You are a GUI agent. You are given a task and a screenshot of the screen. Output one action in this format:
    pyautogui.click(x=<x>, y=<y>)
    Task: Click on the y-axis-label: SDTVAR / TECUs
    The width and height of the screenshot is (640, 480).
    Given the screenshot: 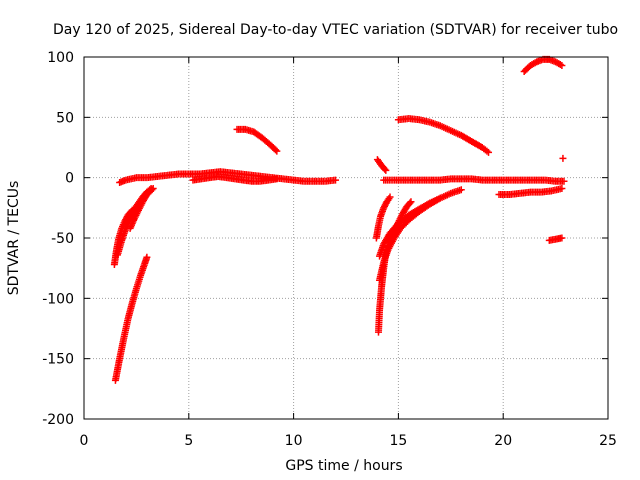 What is the action you would take?
    pyautogui.click(x=14, y=238)
    